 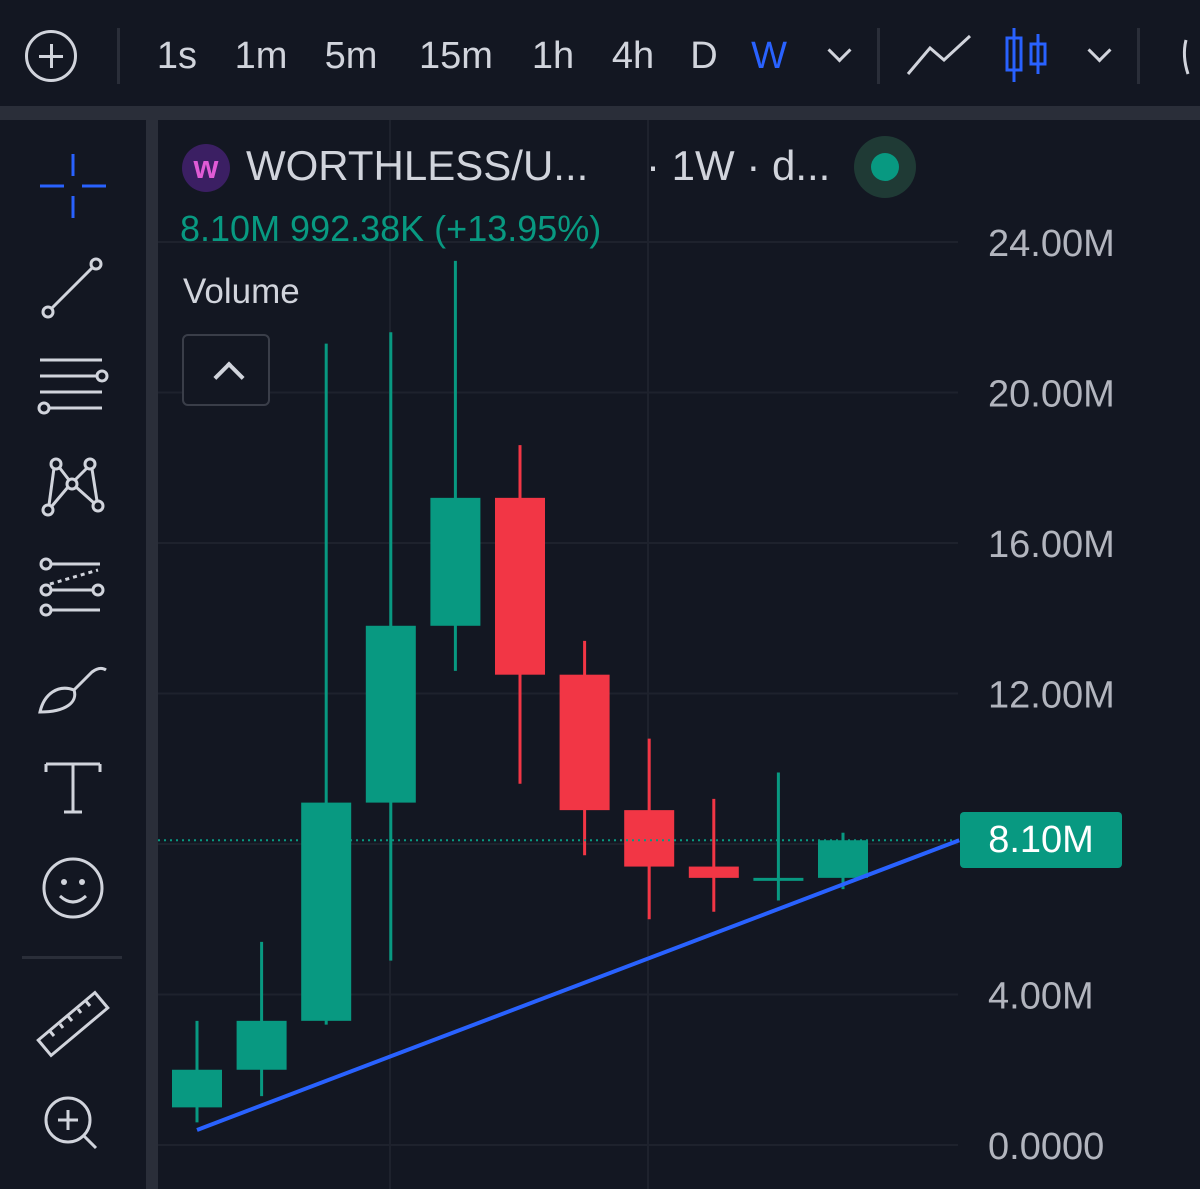 What do you see at coordinates (261, 56) in the screenshot?
I see `timeframe-1m: 1m` at bounding box center [261, 56].